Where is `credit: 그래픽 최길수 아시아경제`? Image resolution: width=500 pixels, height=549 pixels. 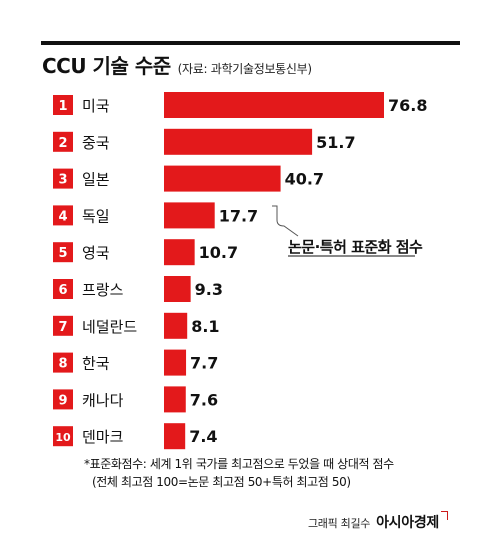
credit: 그래픽 최길수 아시아경제 is located at coordinates (377, 521).